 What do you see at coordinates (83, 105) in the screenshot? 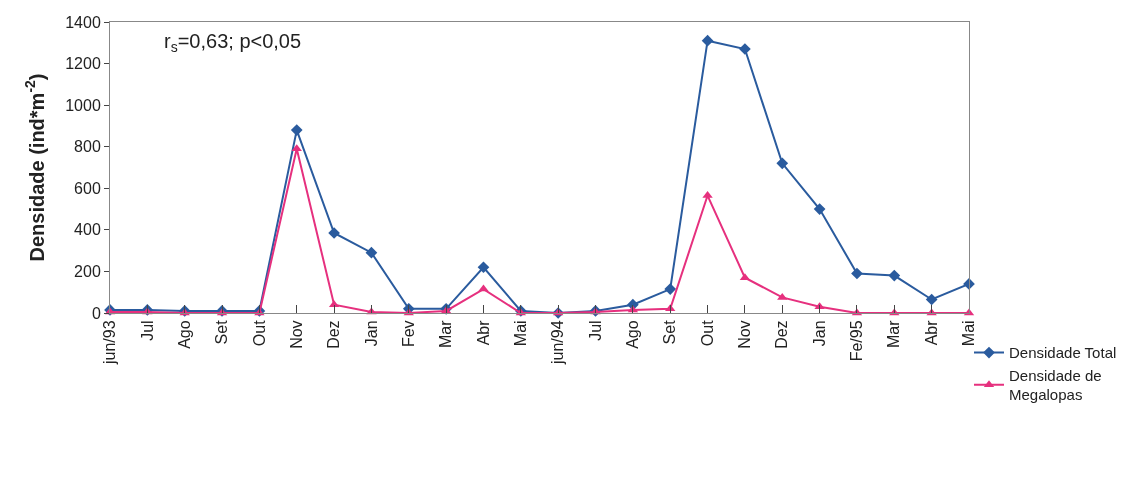
I see `y-tick-label: 1000` at bounding box center [83, 105].